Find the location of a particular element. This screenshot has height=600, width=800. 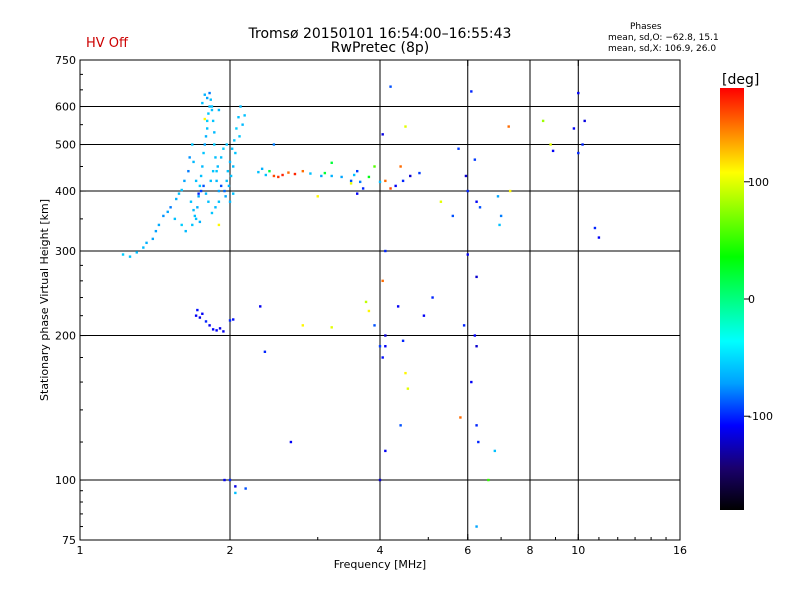

phase-legend-heading: Phases is located at coordinates (646, 27).